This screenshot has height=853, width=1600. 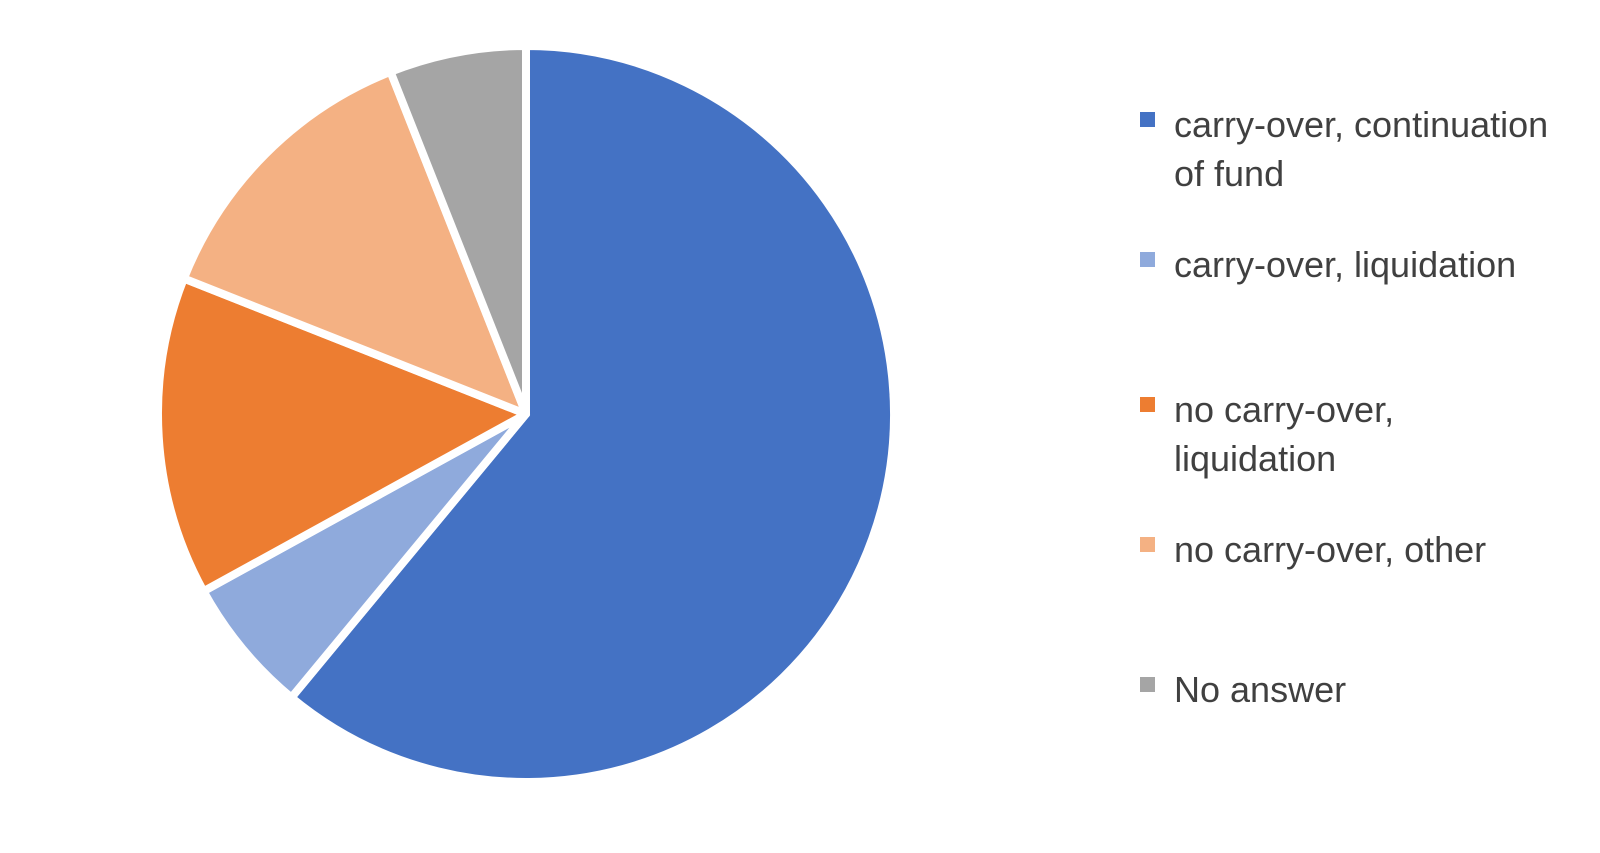 What do you see at coordinates (1357, 689) in the screenshot?
I see `legend-item-no-answer: No answer` at bounding box center [1357, 689].